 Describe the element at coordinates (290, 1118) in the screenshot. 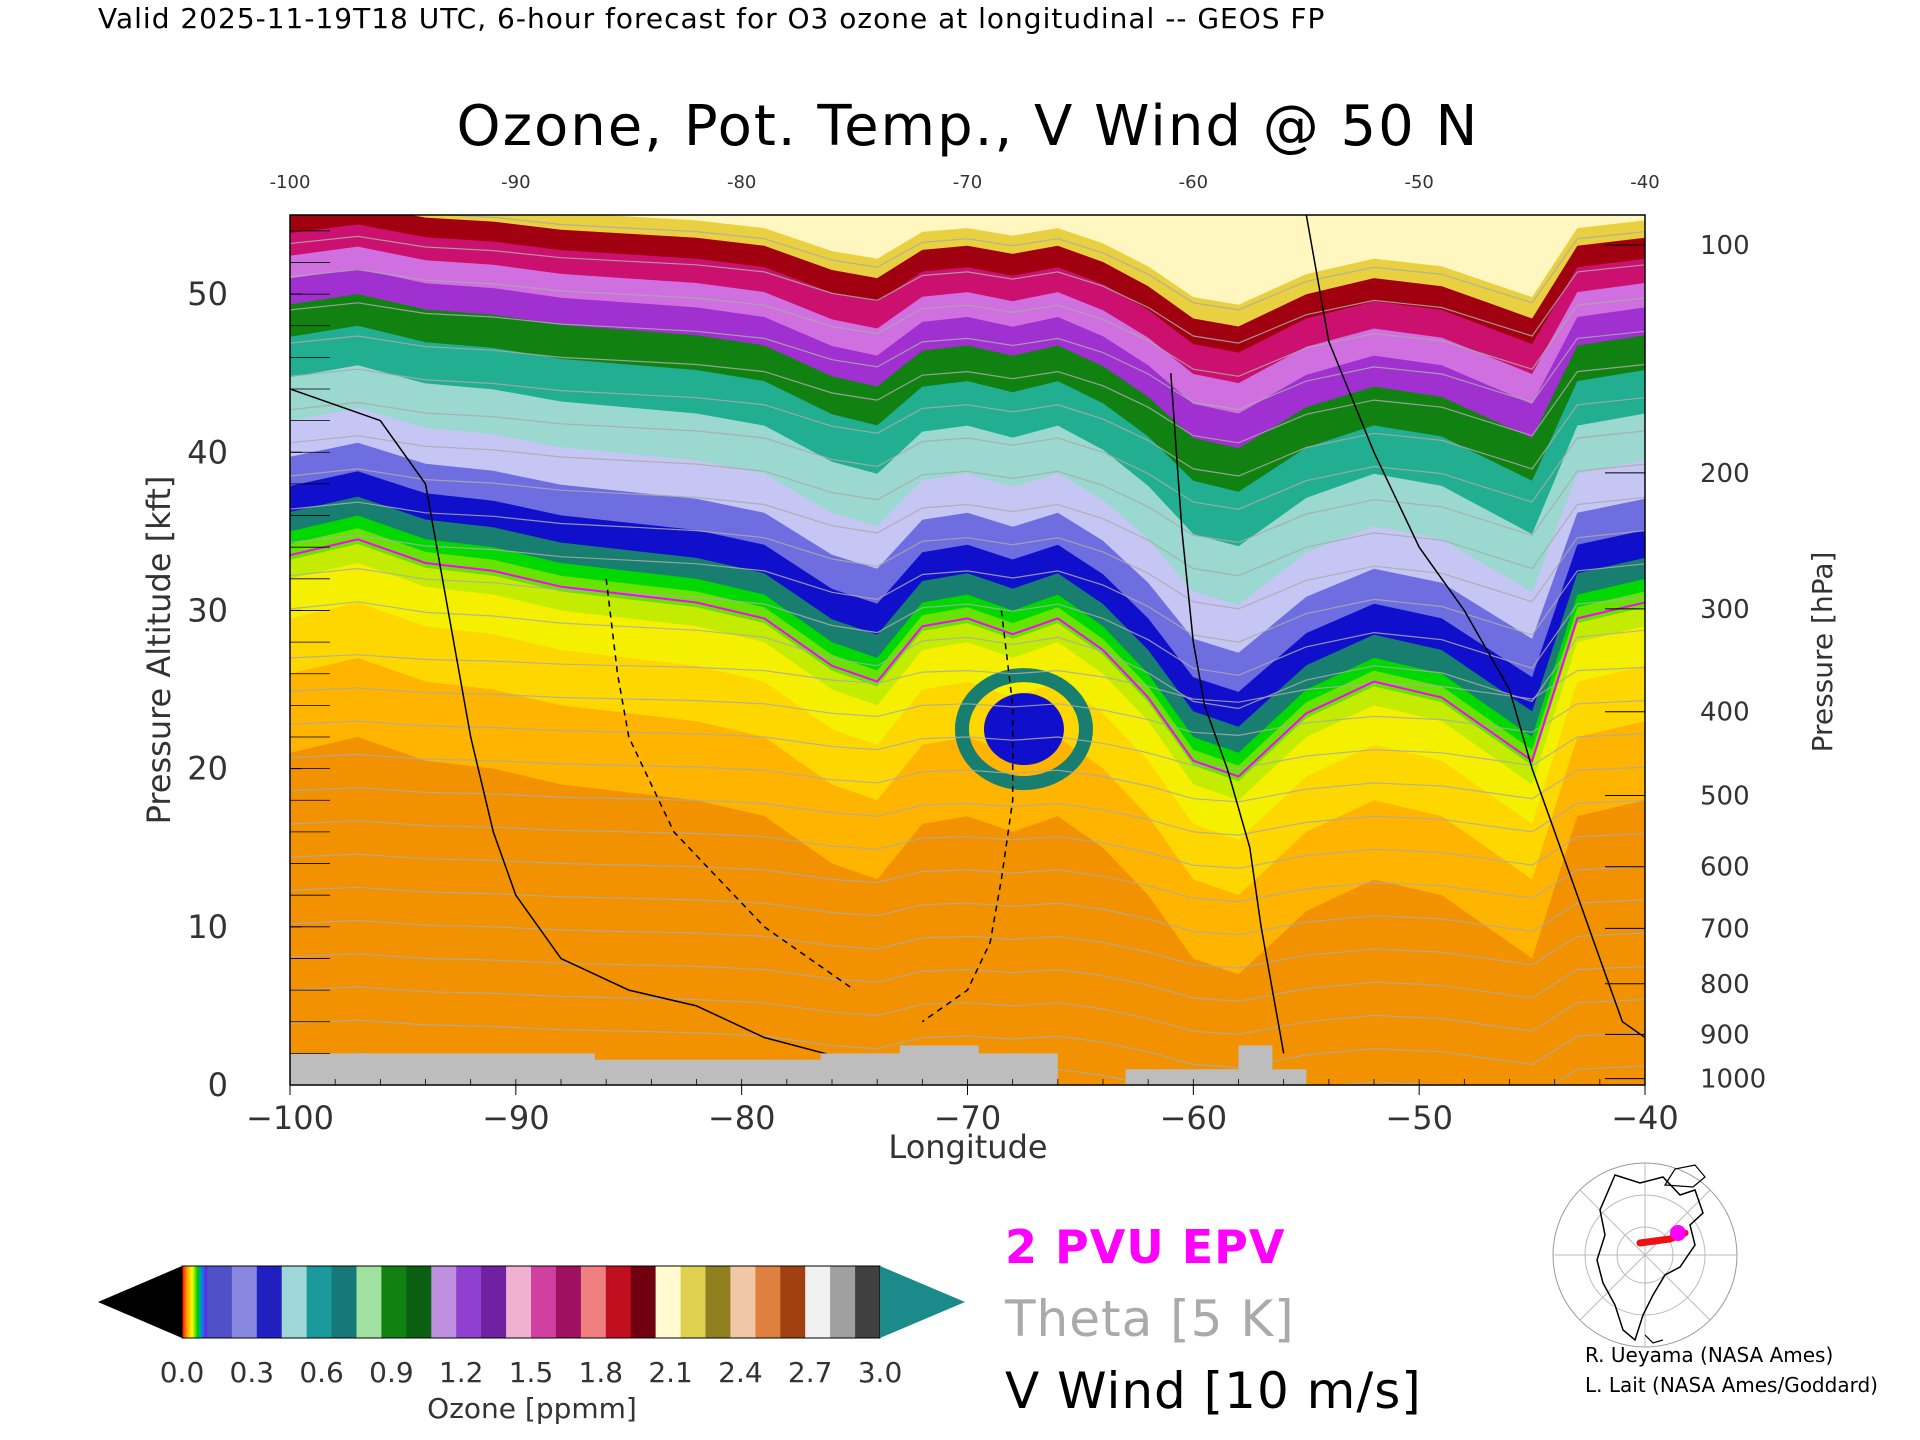

I see `x-tick-label: −100` at that location.